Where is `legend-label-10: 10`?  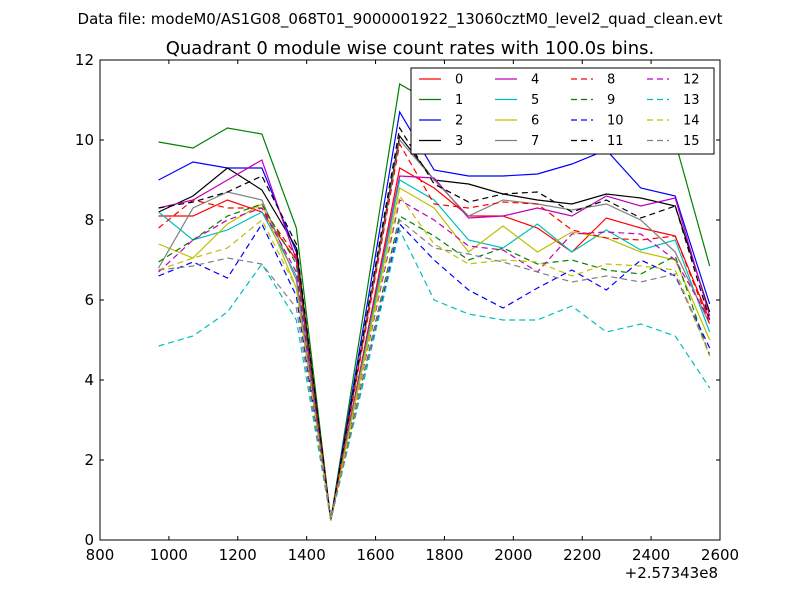 legend-label-10: 10 is located at coordinates (615, 121).